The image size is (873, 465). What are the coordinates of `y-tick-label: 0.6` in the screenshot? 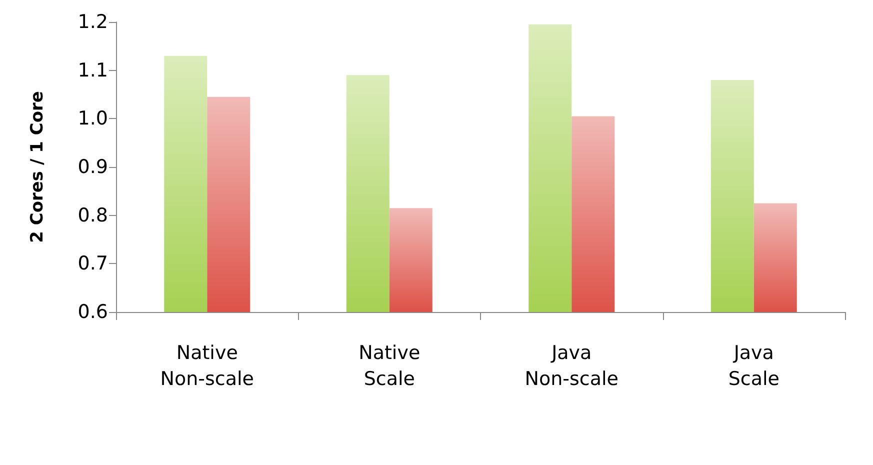 It's located at (93, 312).